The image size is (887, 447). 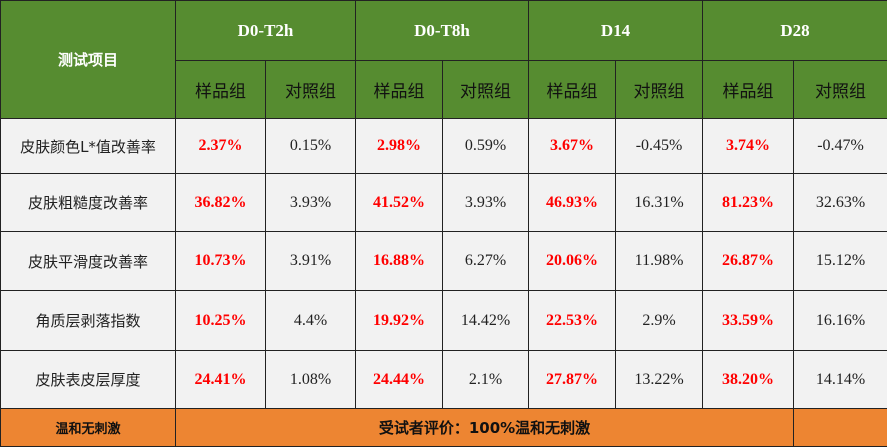 What do you see at coordinates (748, 203) in the screenshot?
I see `sample-value-cell: 81.23%` at bounding box center [748, 203].